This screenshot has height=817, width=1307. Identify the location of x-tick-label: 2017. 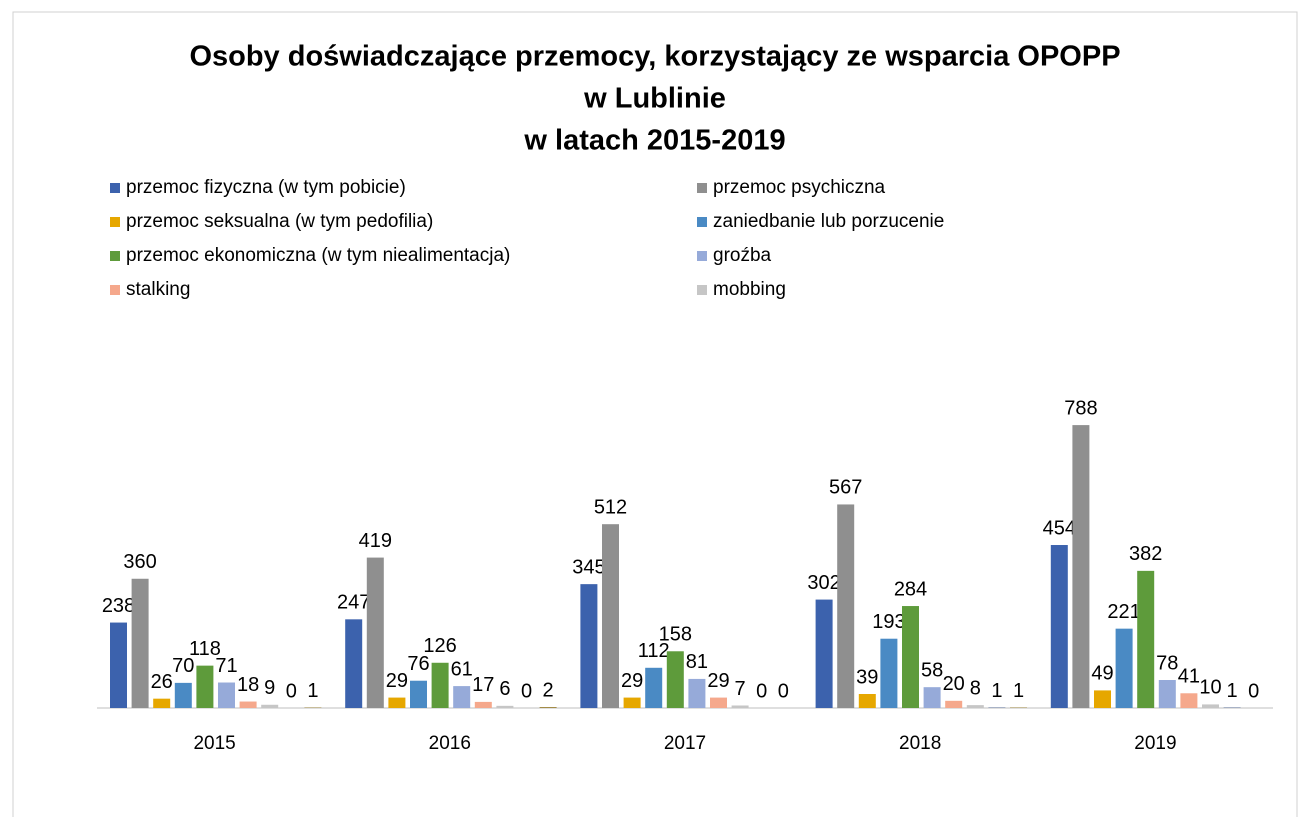
(685, 743).